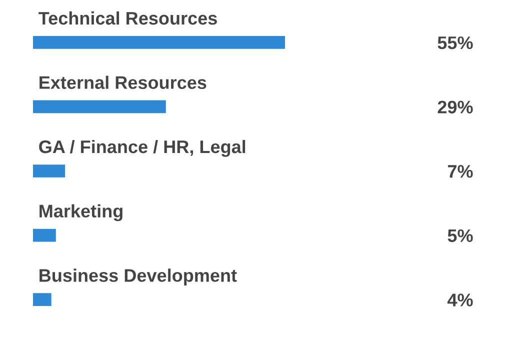 The height and width of the screenshot is (342, 528). I want to click on y-tick-label: External Resources, so click(123, 82).